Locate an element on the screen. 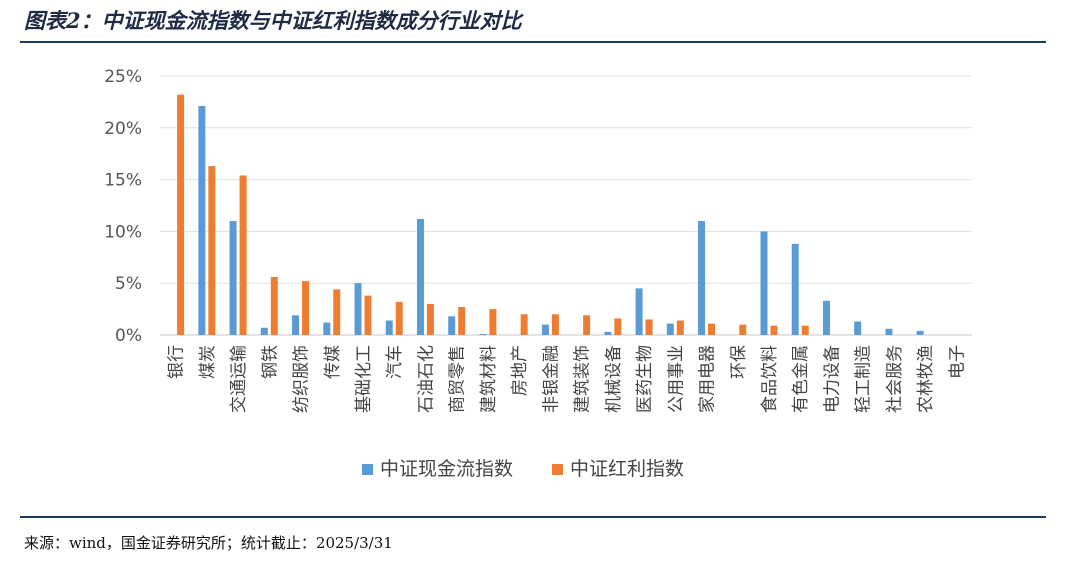 This screenshot has height=562, width=1068. x-tick-label: 非银金融 is located at coordinates (551, 379).